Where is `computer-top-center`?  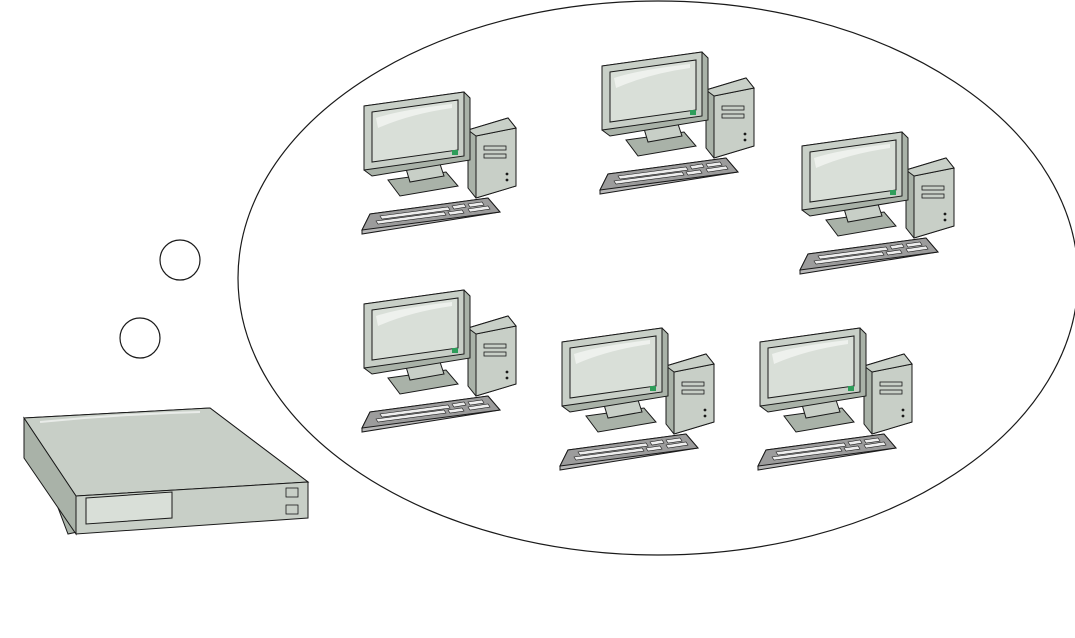 computer-top-center is located at coordinates (677, 123).